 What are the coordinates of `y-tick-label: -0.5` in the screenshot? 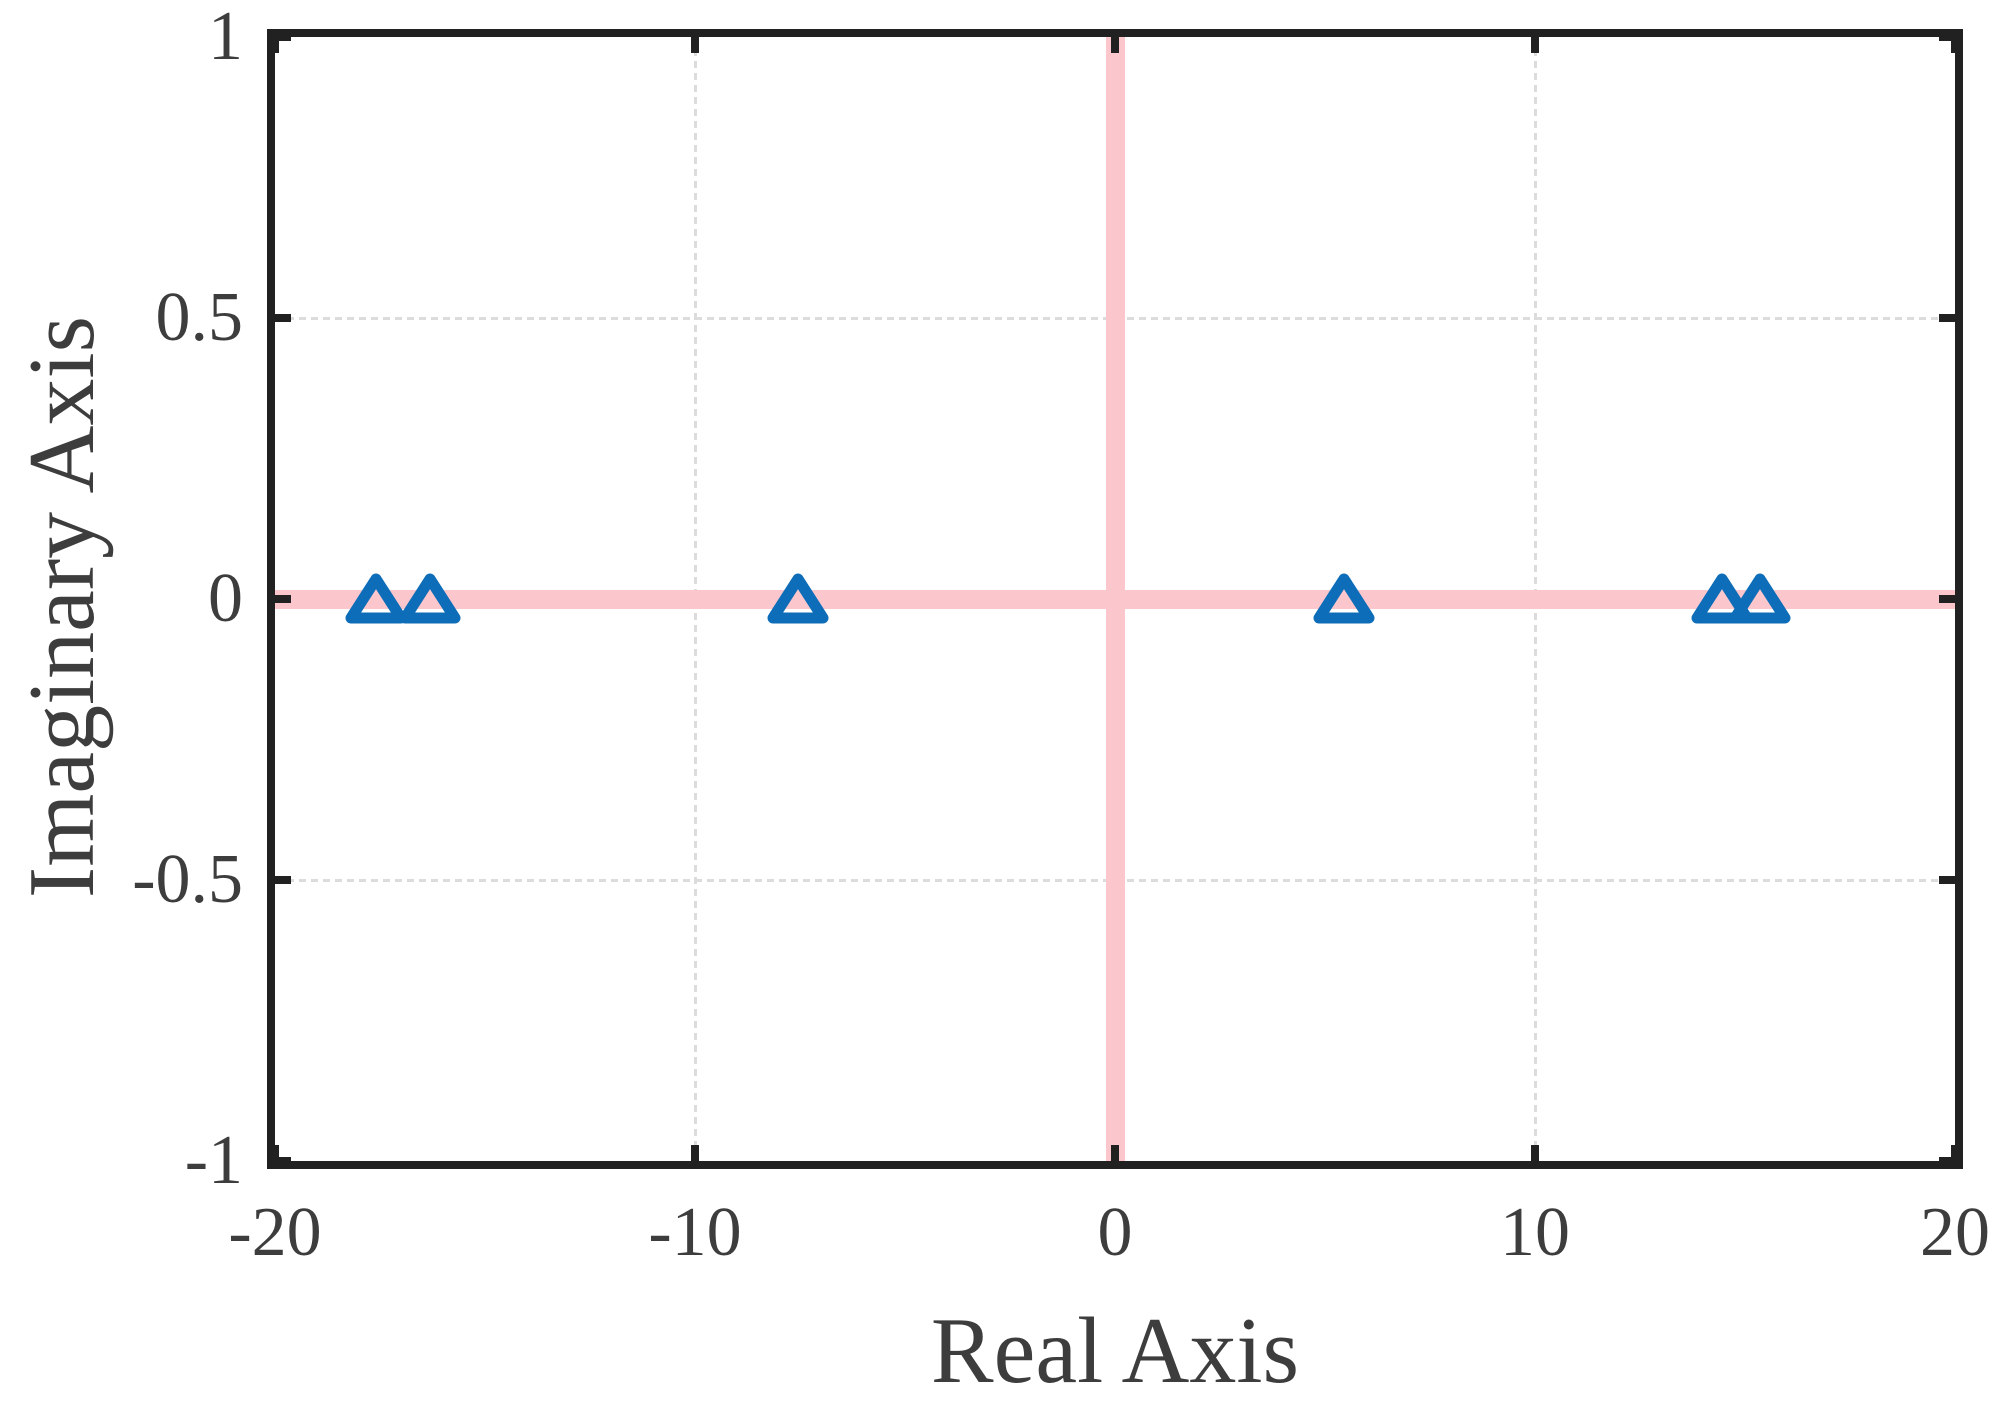 It's located at (187, 879).